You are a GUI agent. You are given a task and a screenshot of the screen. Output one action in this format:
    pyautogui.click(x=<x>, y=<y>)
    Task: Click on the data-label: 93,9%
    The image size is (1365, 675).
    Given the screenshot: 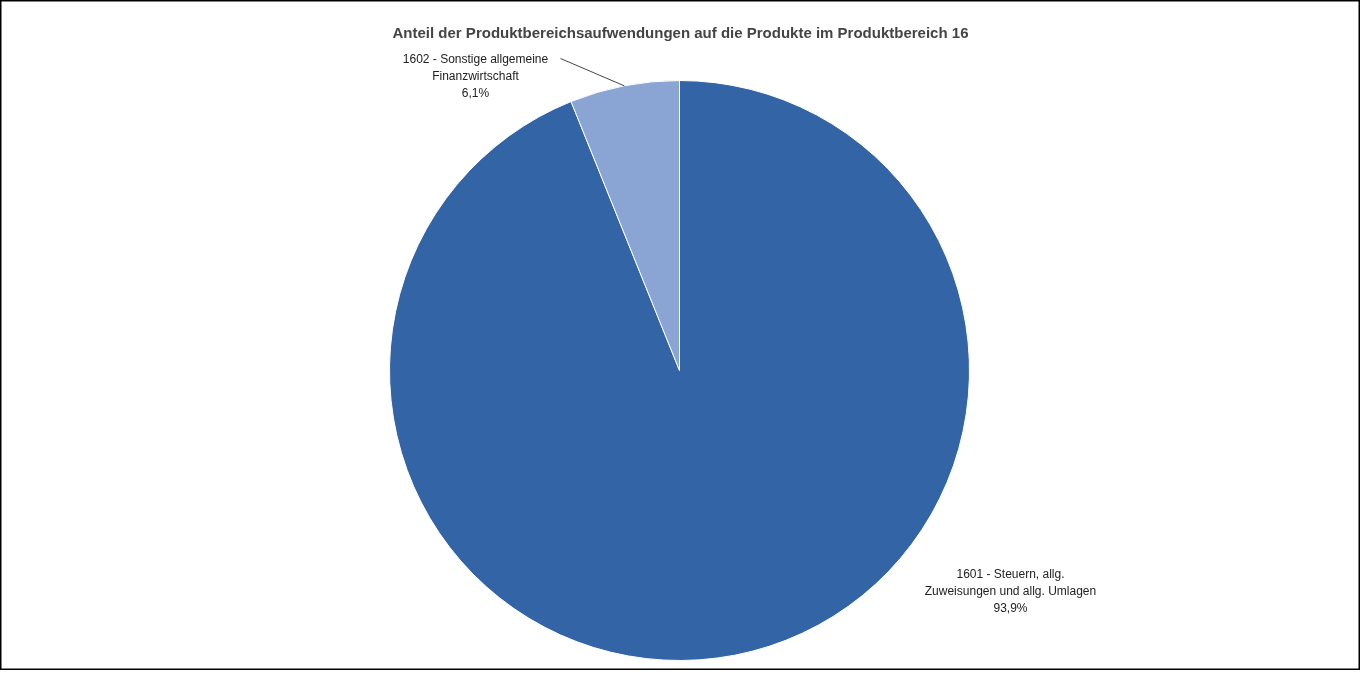 What is the action you would take?
    pyautogui.click(x=1010, y=607)
    